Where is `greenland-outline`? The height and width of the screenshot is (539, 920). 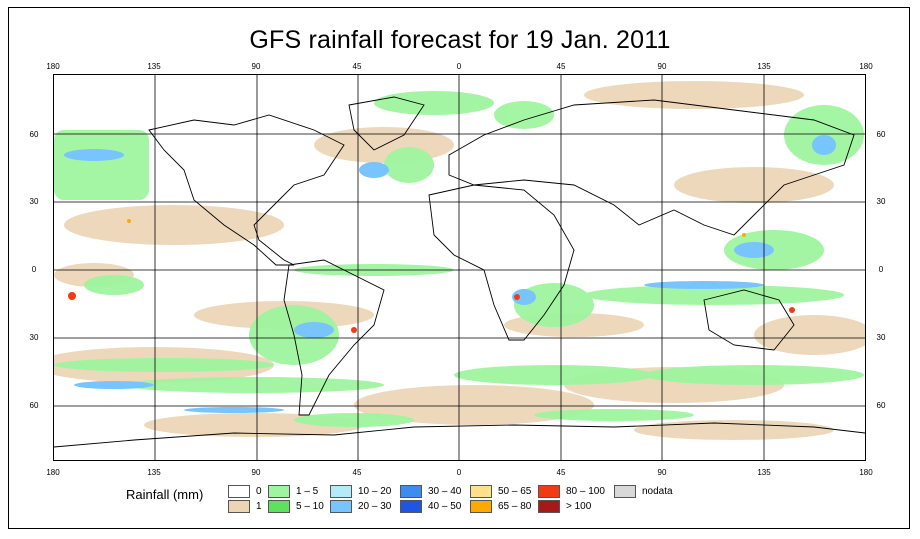 greenland-outline is located at coordinates (386, 123).